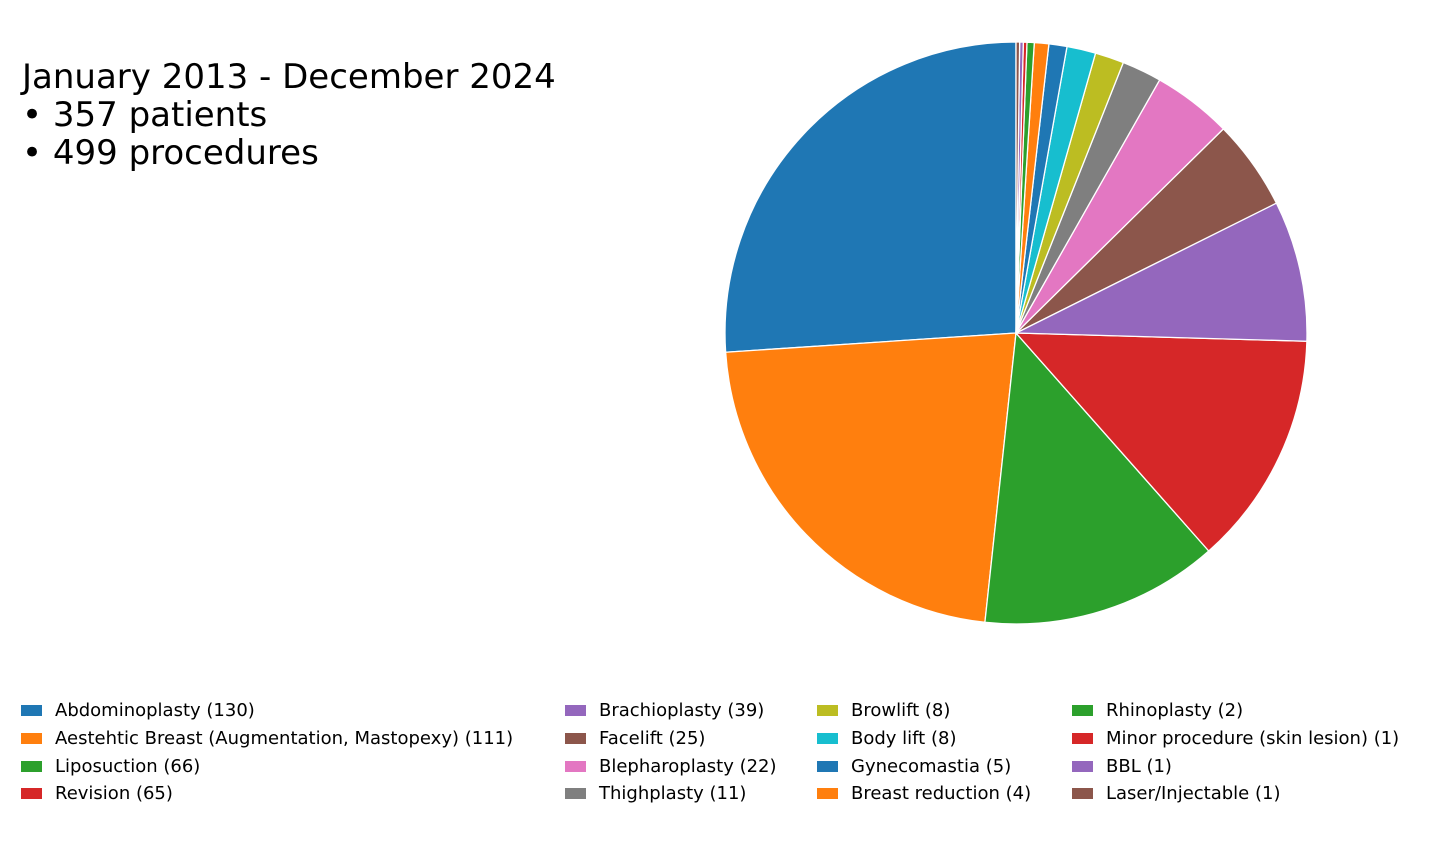 The height and width of the screenshot is (845, 1430). I want to click on legend-label: Brachioplasty (39), so click(682, 711).